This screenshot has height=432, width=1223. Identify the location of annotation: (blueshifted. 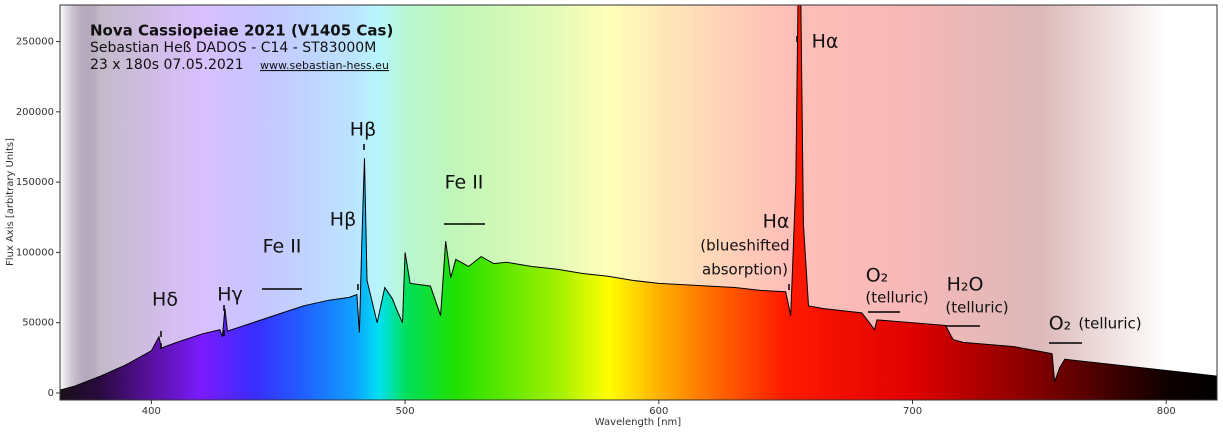
(744, 246).